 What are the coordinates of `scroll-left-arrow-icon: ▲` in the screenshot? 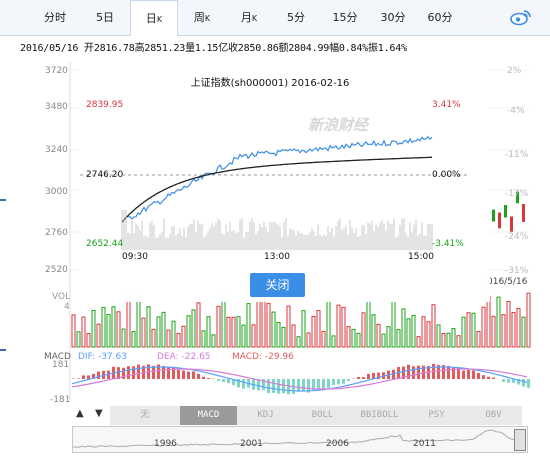 It's located at (80, 413).